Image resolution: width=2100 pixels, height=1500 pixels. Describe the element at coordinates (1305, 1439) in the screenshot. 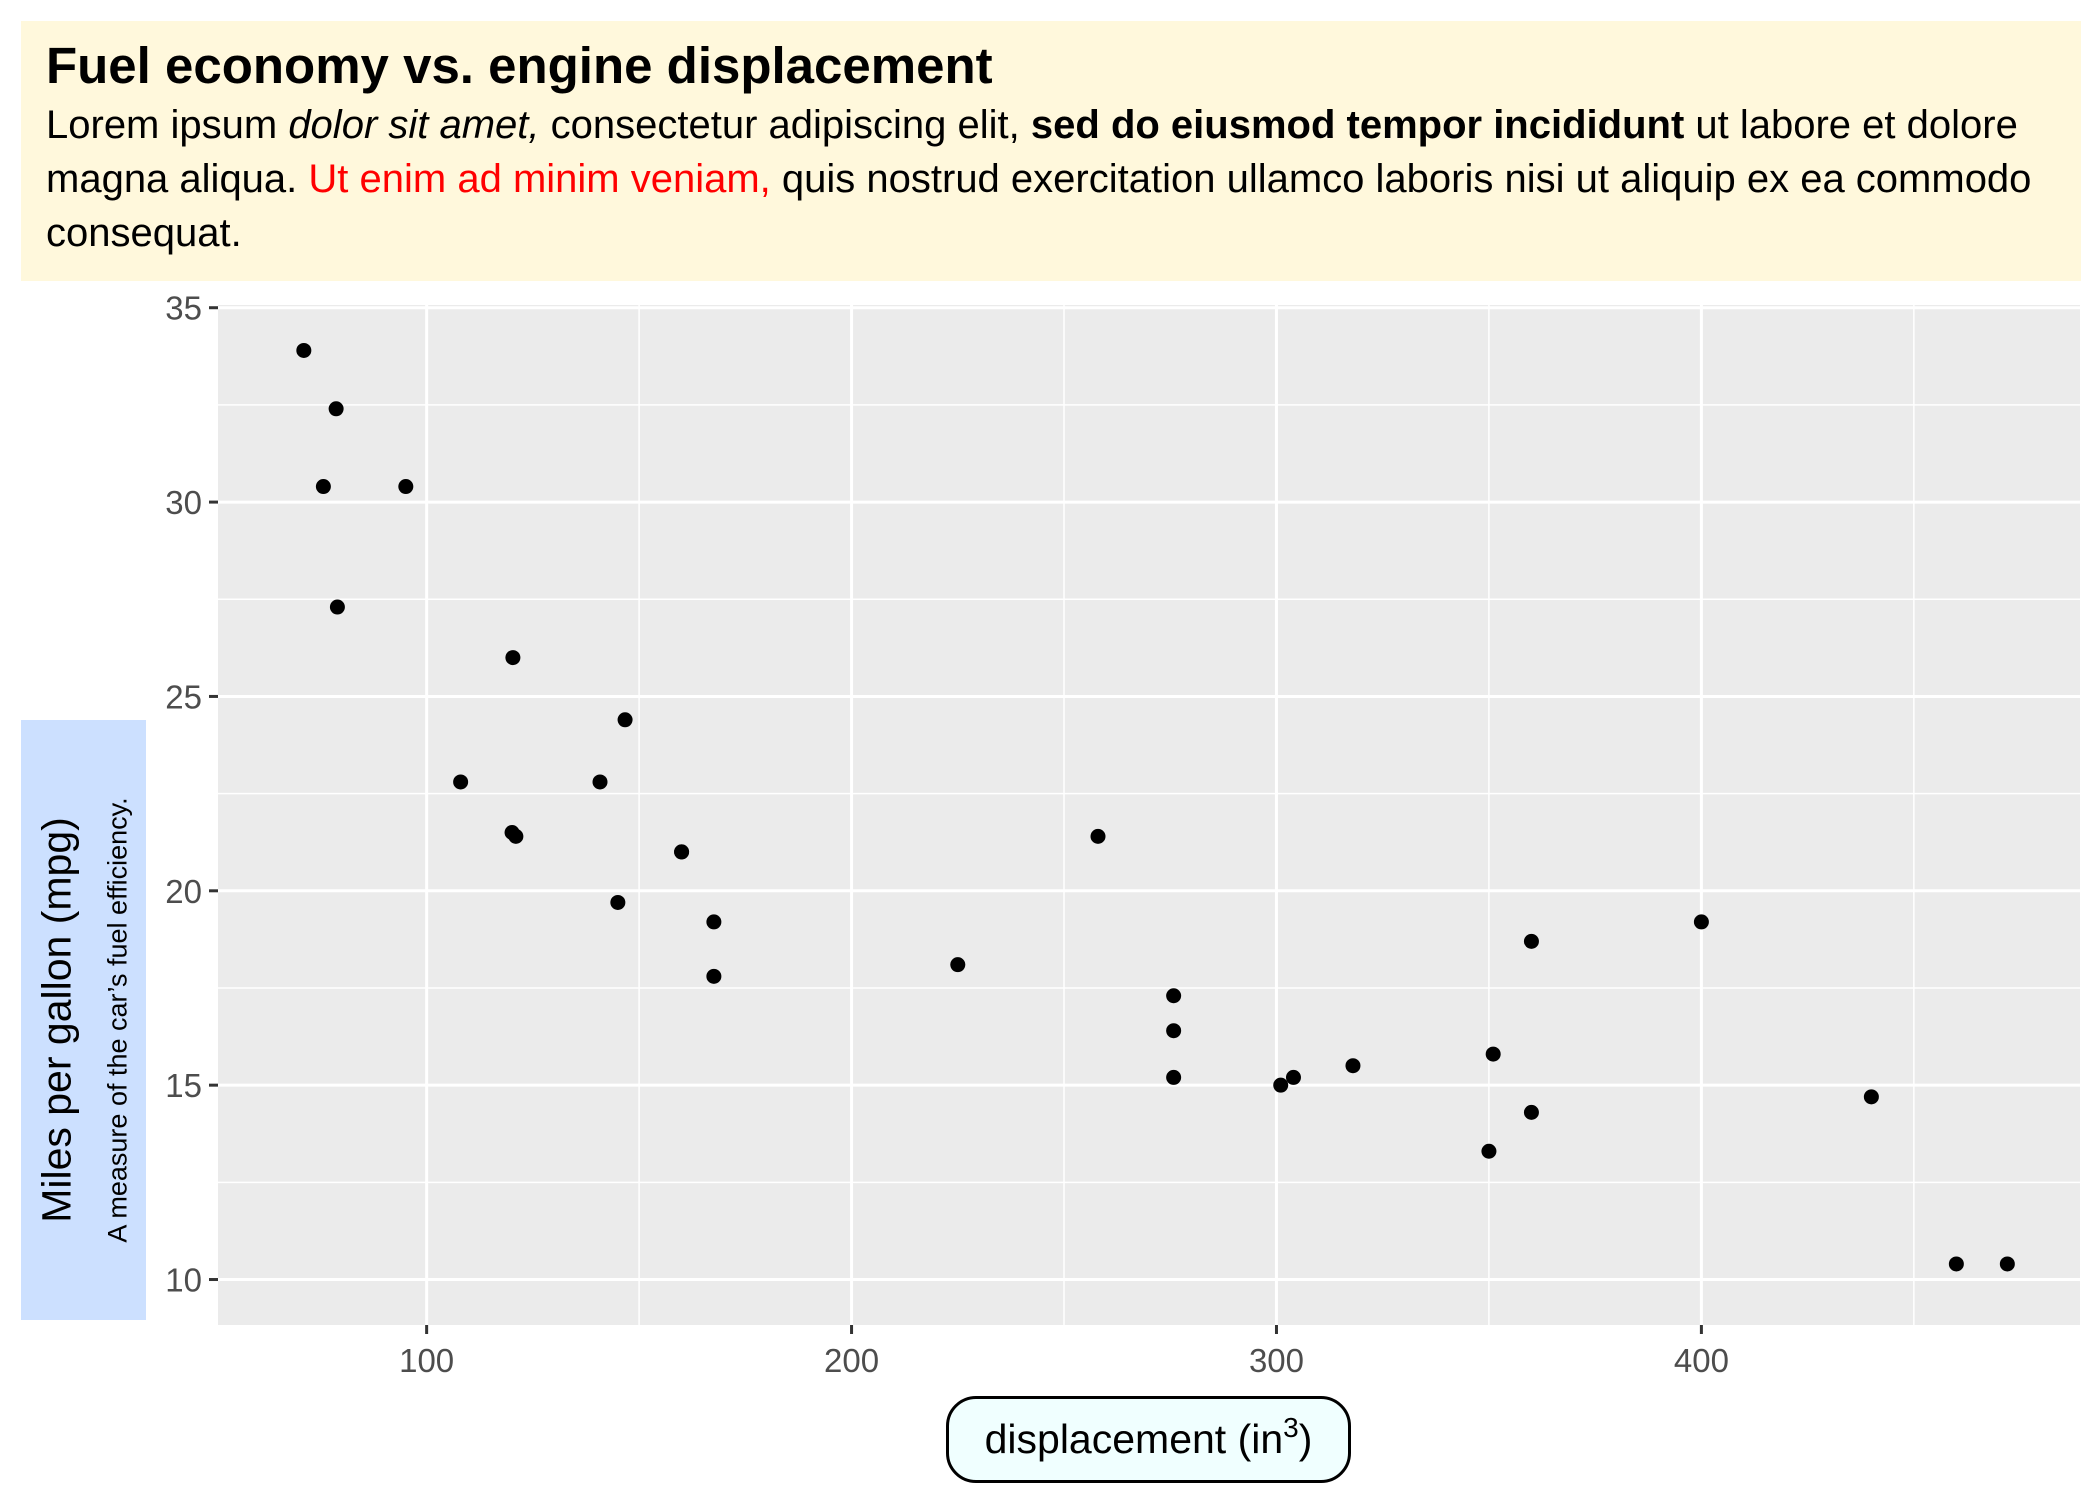

I see `x-axis-title-suffix: )` at that location.